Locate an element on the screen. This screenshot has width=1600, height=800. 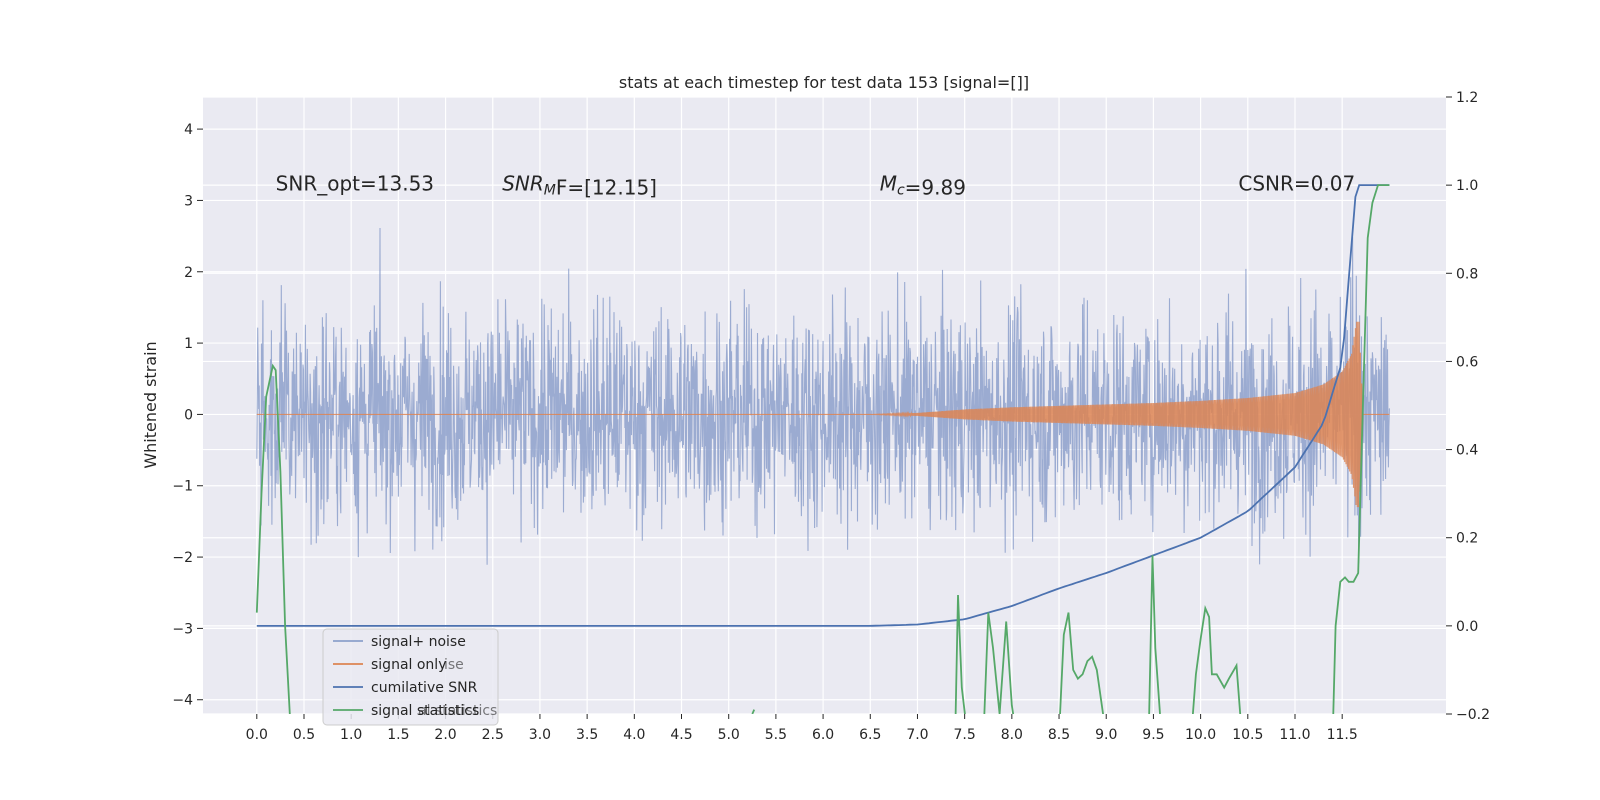
annotation-text: SNR_opt=13.53 is located at coordinates (355, 184).